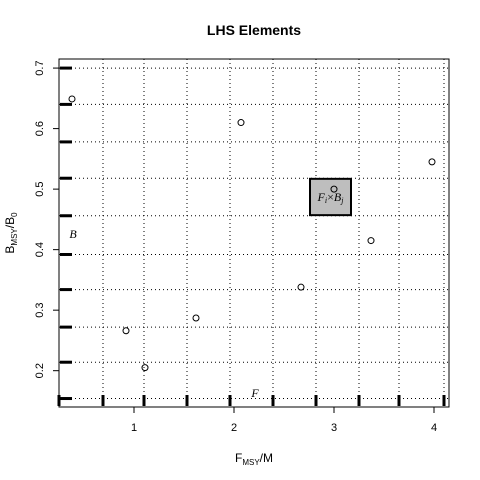 The height and width of the screenshot is (480, 480). I want to click on cell-label: Fi×Bj, so click(331, 197).